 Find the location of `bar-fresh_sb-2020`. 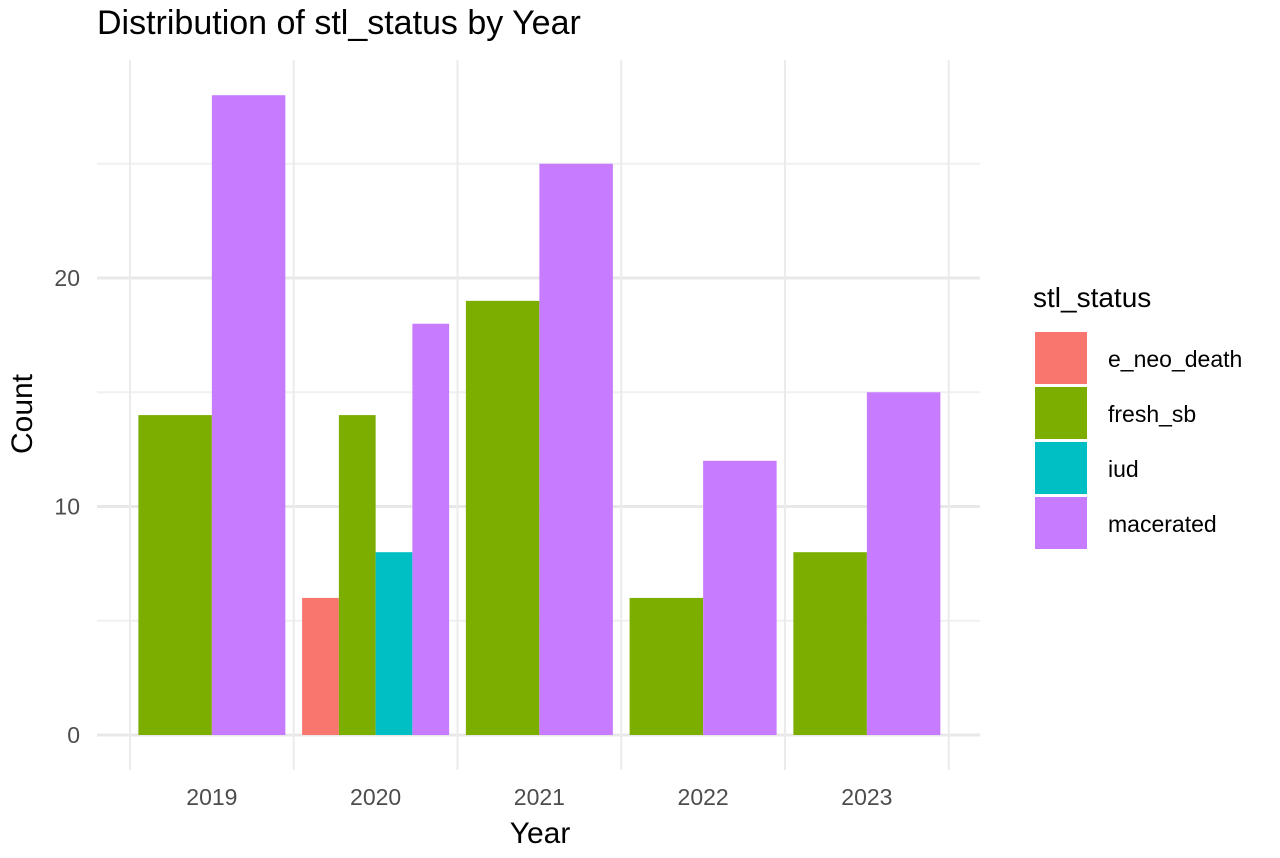

bar-fresh_sb-2020 is located at coordinates (357, 575).